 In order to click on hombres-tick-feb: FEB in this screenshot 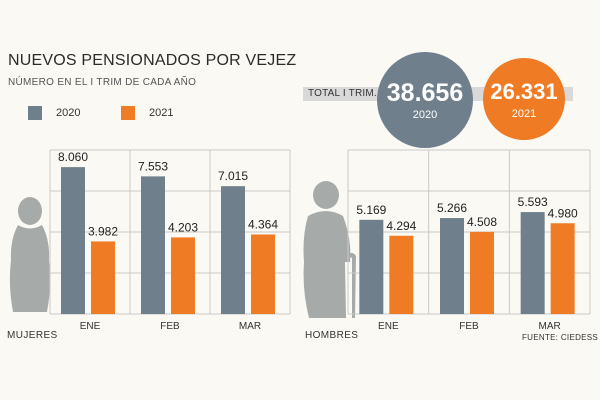, I will do `click(469, 326)`.